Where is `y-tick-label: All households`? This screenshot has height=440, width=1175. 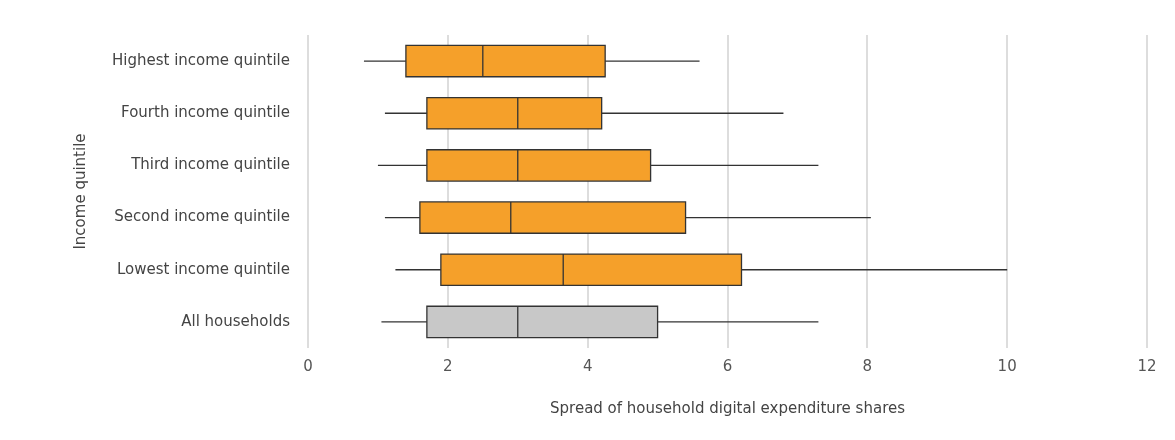 y-tick-label: All households is located at coordinates (236, 320).